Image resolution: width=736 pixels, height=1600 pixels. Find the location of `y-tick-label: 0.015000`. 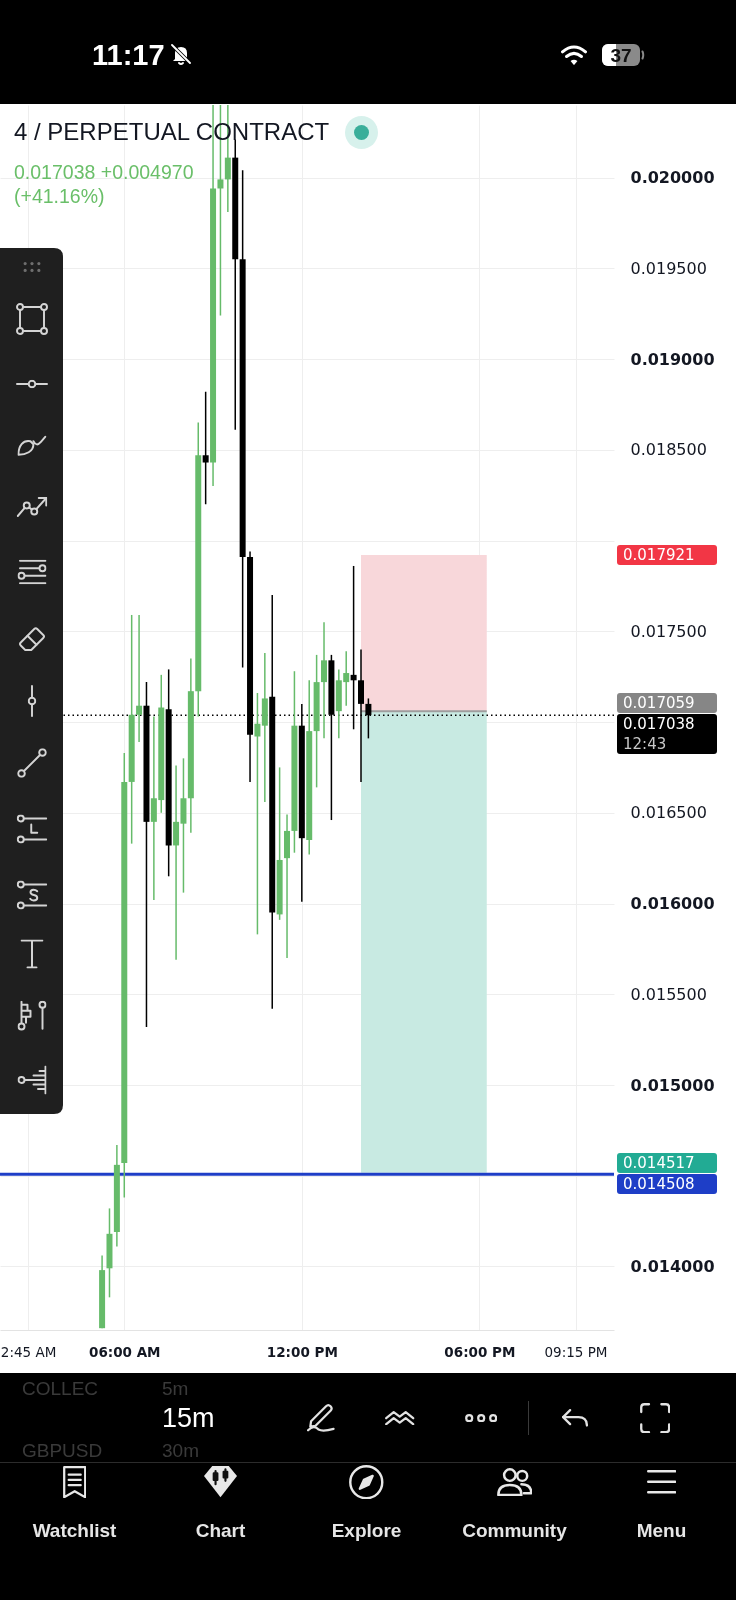

y-tick-label: 0.015000 is located at coordinates (672, 1085).